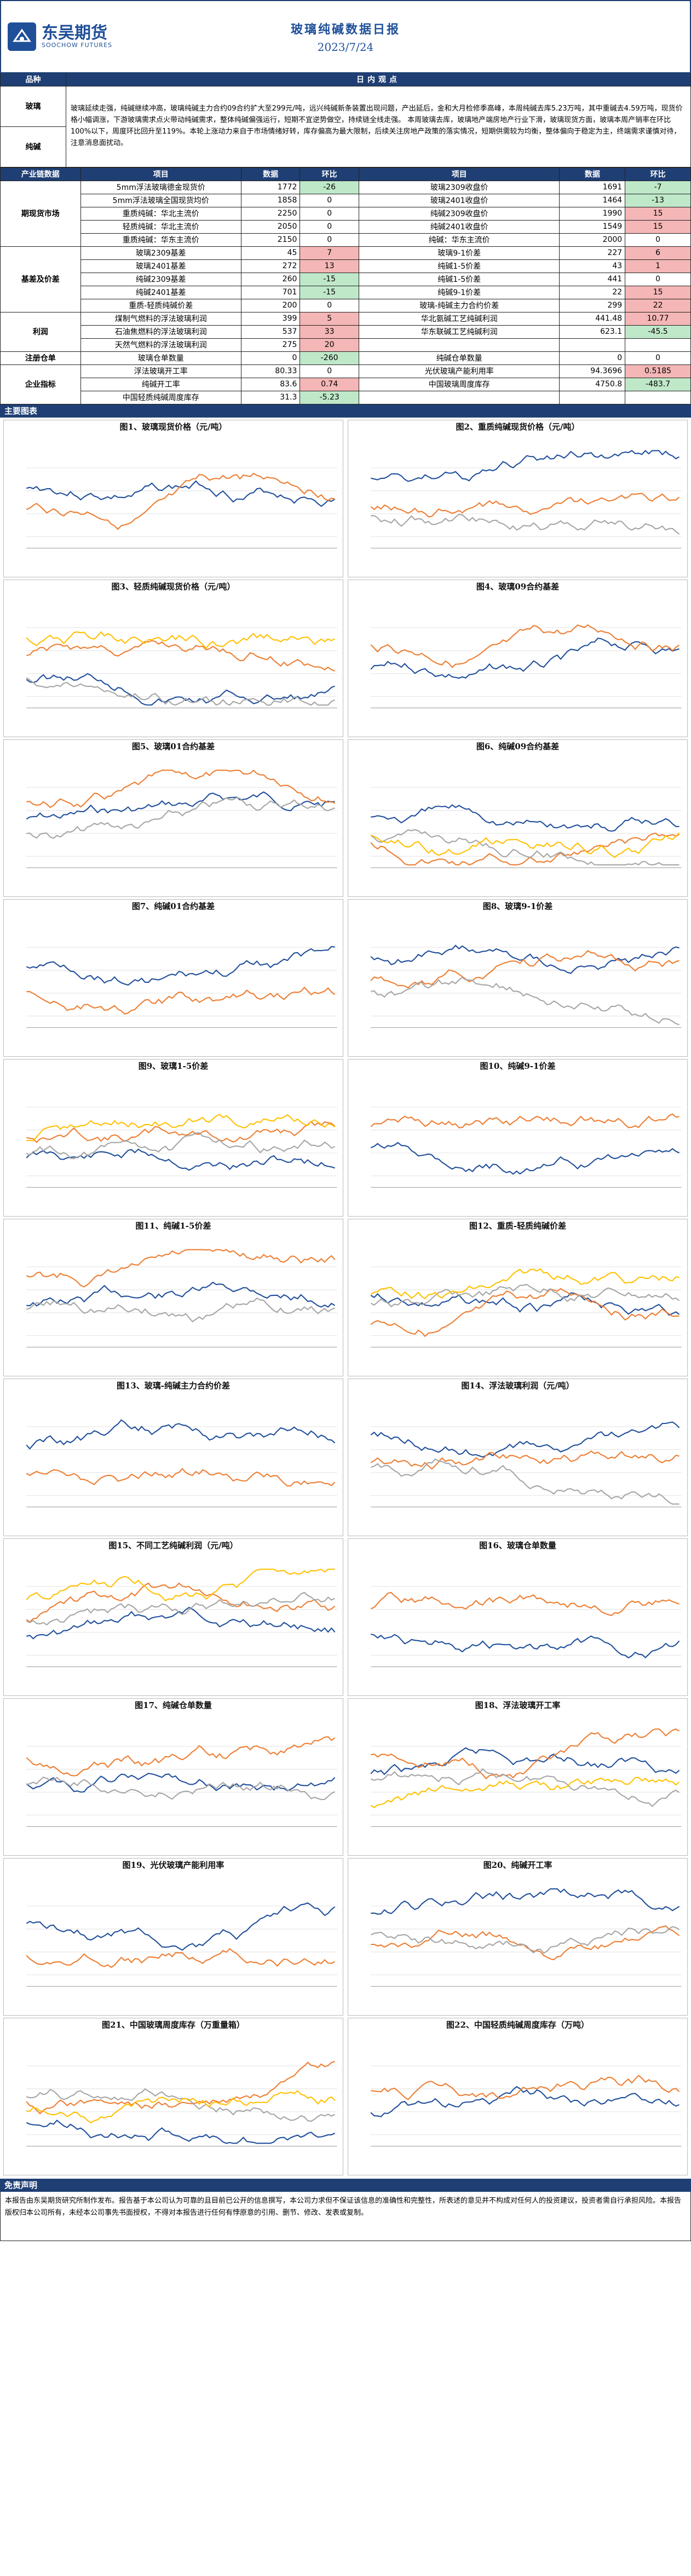 This screenshot has height=2576, width=691. Describe the element at coordinates (329, 266) in the screenshot. I see `item-change: 13` at that location.